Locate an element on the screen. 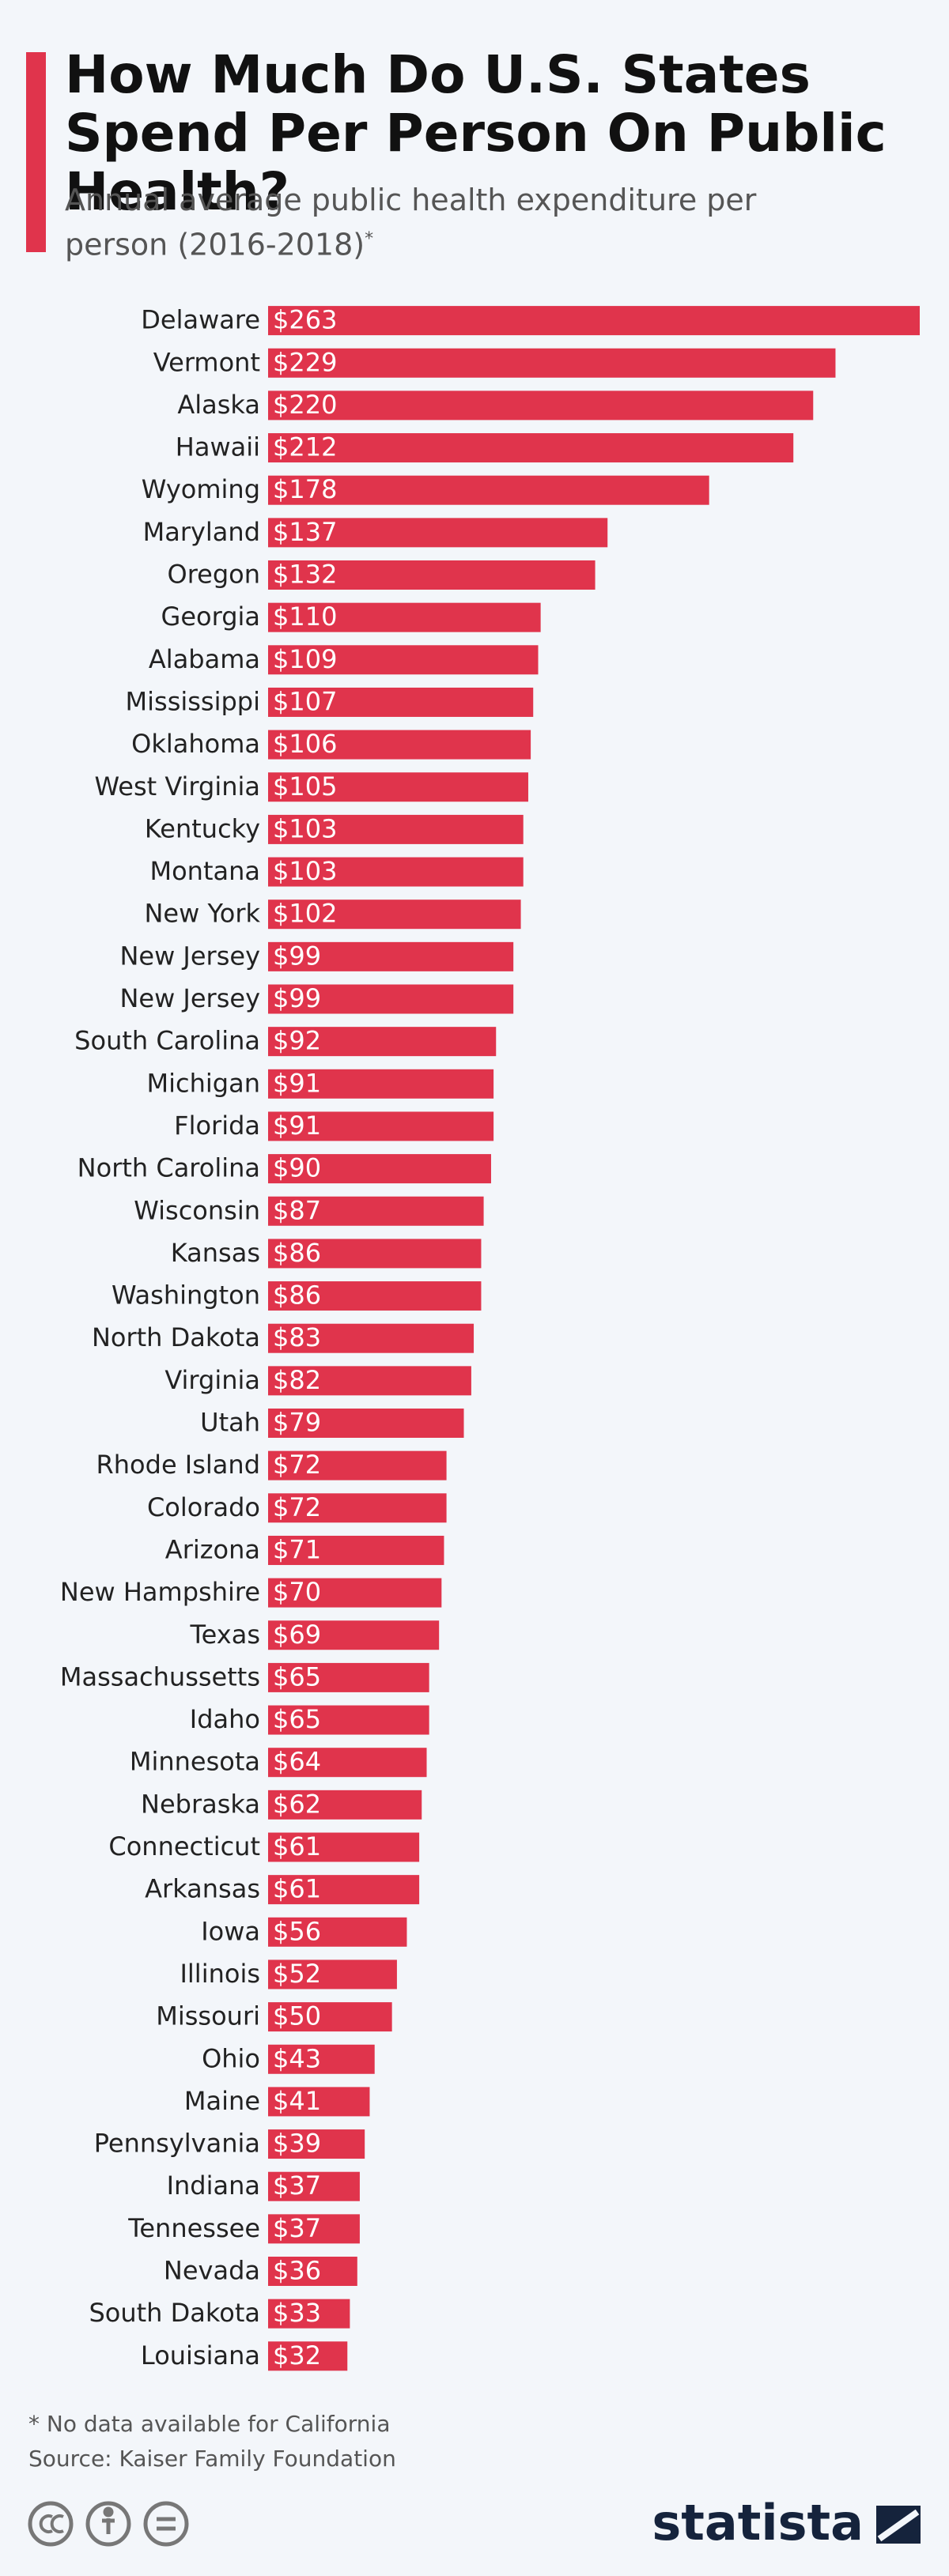  category-label: Virginia is located at coordinates (212, 1380).